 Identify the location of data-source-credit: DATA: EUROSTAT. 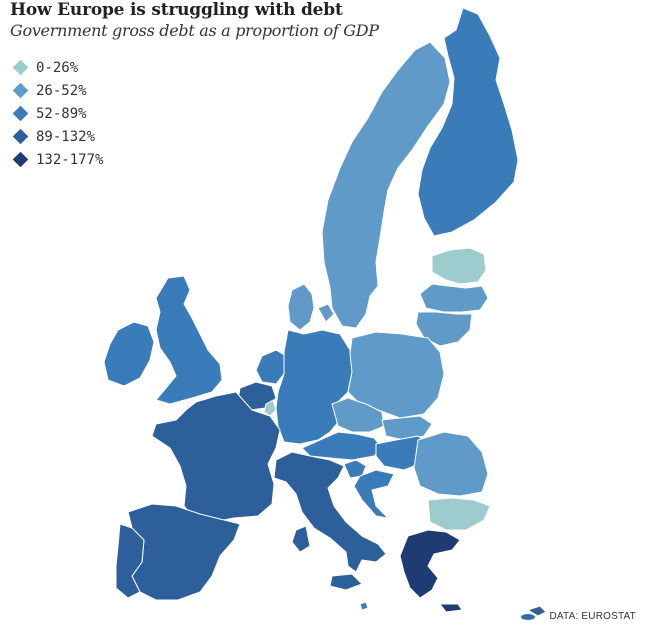
(578, 616).